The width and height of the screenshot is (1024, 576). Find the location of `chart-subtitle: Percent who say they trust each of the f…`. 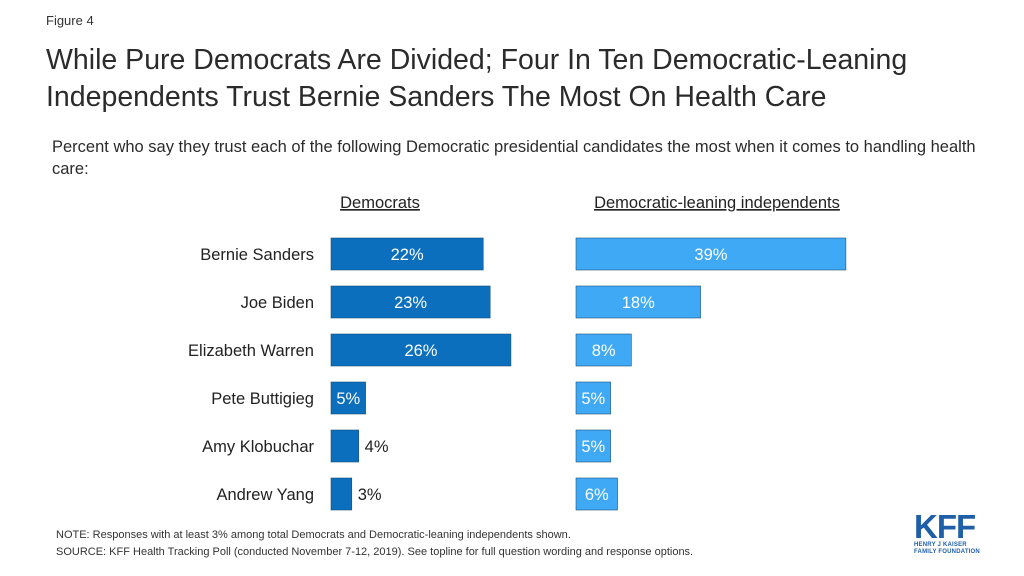

chart-subtitle: Percent who say they trust each of the f… is located at coordinates (514, 158).